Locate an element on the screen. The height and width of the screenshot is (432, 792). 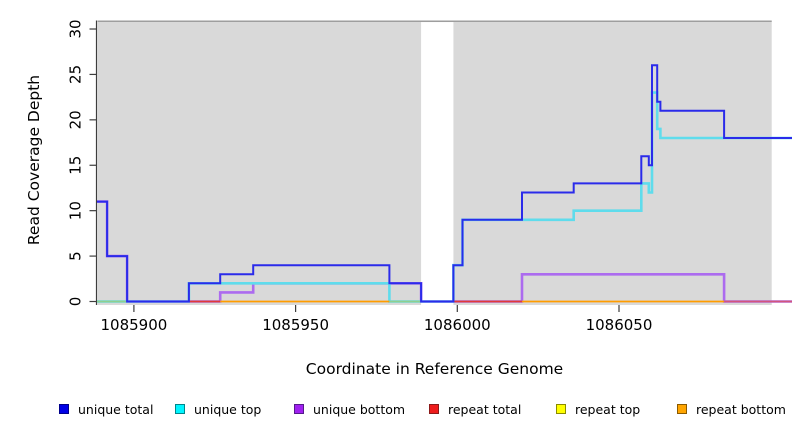
y-tick-label: 5 is located at coordinates (76, 256).